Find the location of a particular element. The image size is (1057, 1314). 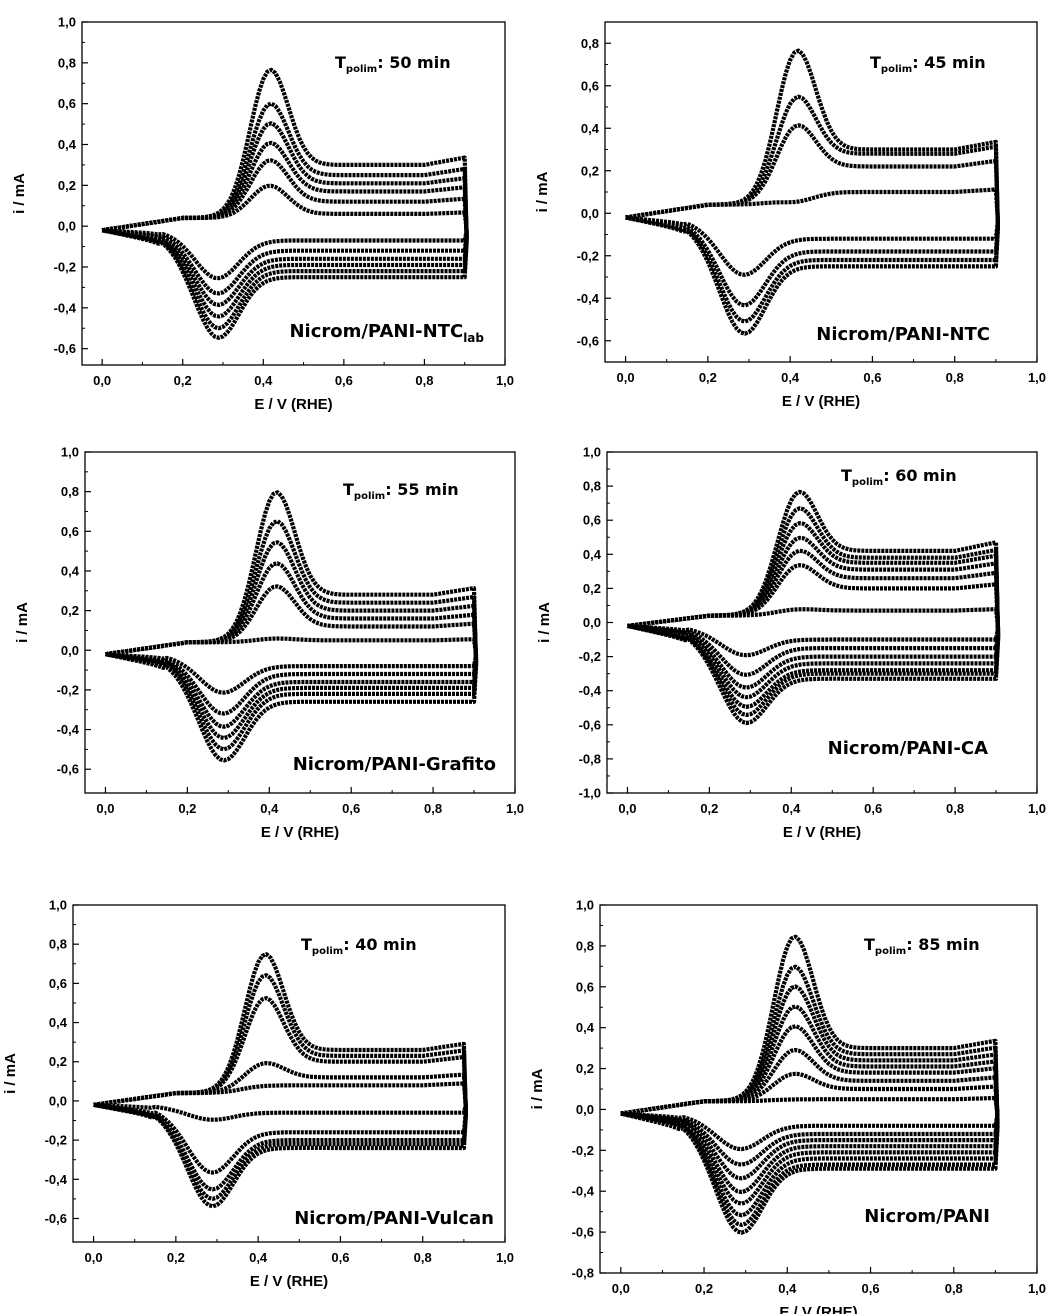

polymerization-time-annotation: Tpolim: 60 min is located at coordinates (899, 477).